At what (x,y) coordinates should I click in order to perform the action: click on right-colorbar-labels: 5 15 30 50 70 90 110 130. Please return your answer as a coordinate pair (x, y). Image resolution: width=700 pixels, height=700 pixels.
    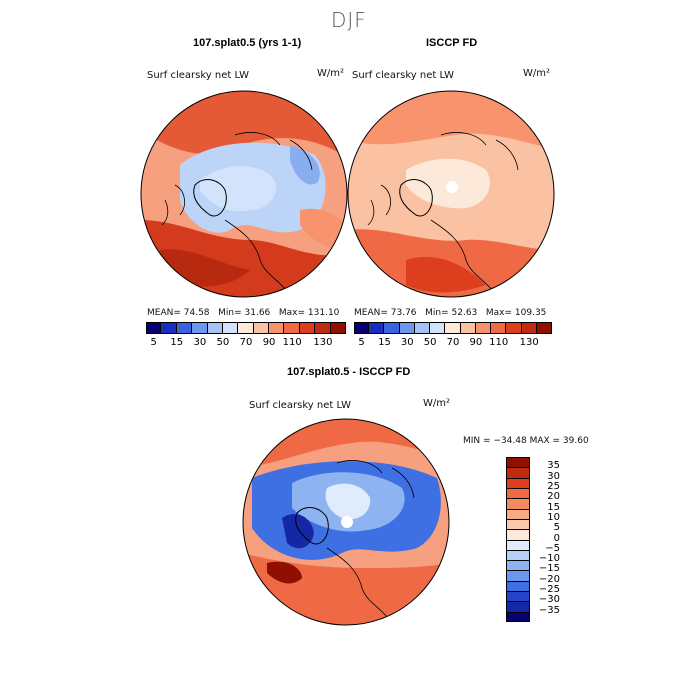
    Looking at the image, I should click on (453, 344).